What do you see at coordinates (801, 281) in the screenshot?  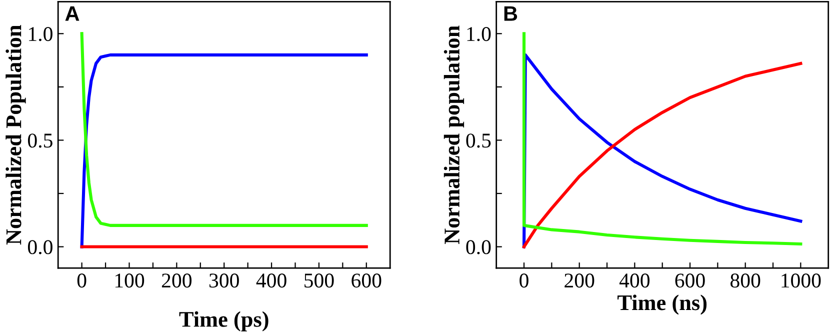 I see `x-tick-label: 1000` at bounding box center [801, 281].